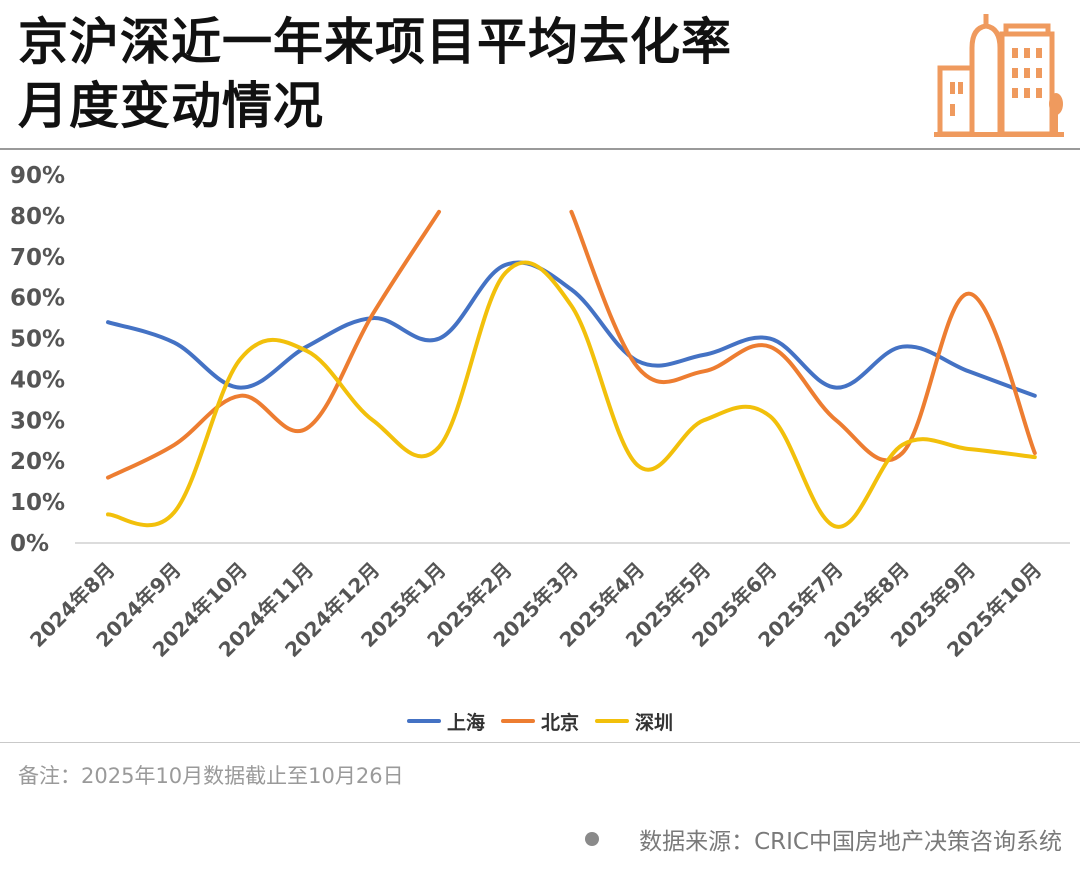 Image resolution: width=1080 pixels, height=886 pixels. I want to click on series-line-上海, so click(571, 329).